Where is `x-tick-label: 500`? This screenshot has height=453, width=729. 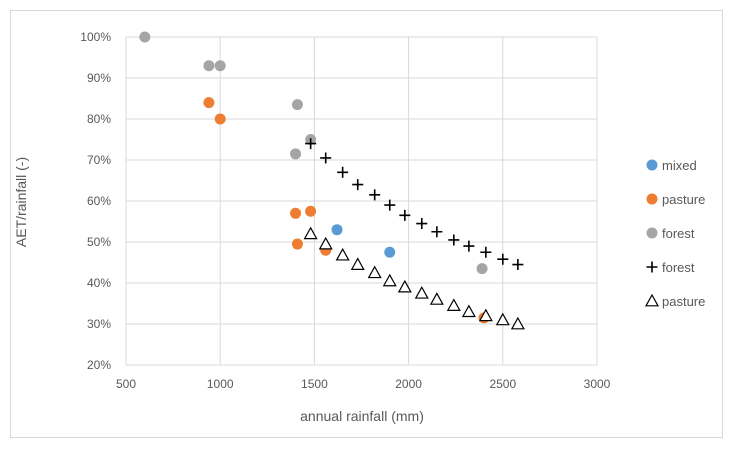
x-tick-label: 500 is located at coordinates (126, 384).